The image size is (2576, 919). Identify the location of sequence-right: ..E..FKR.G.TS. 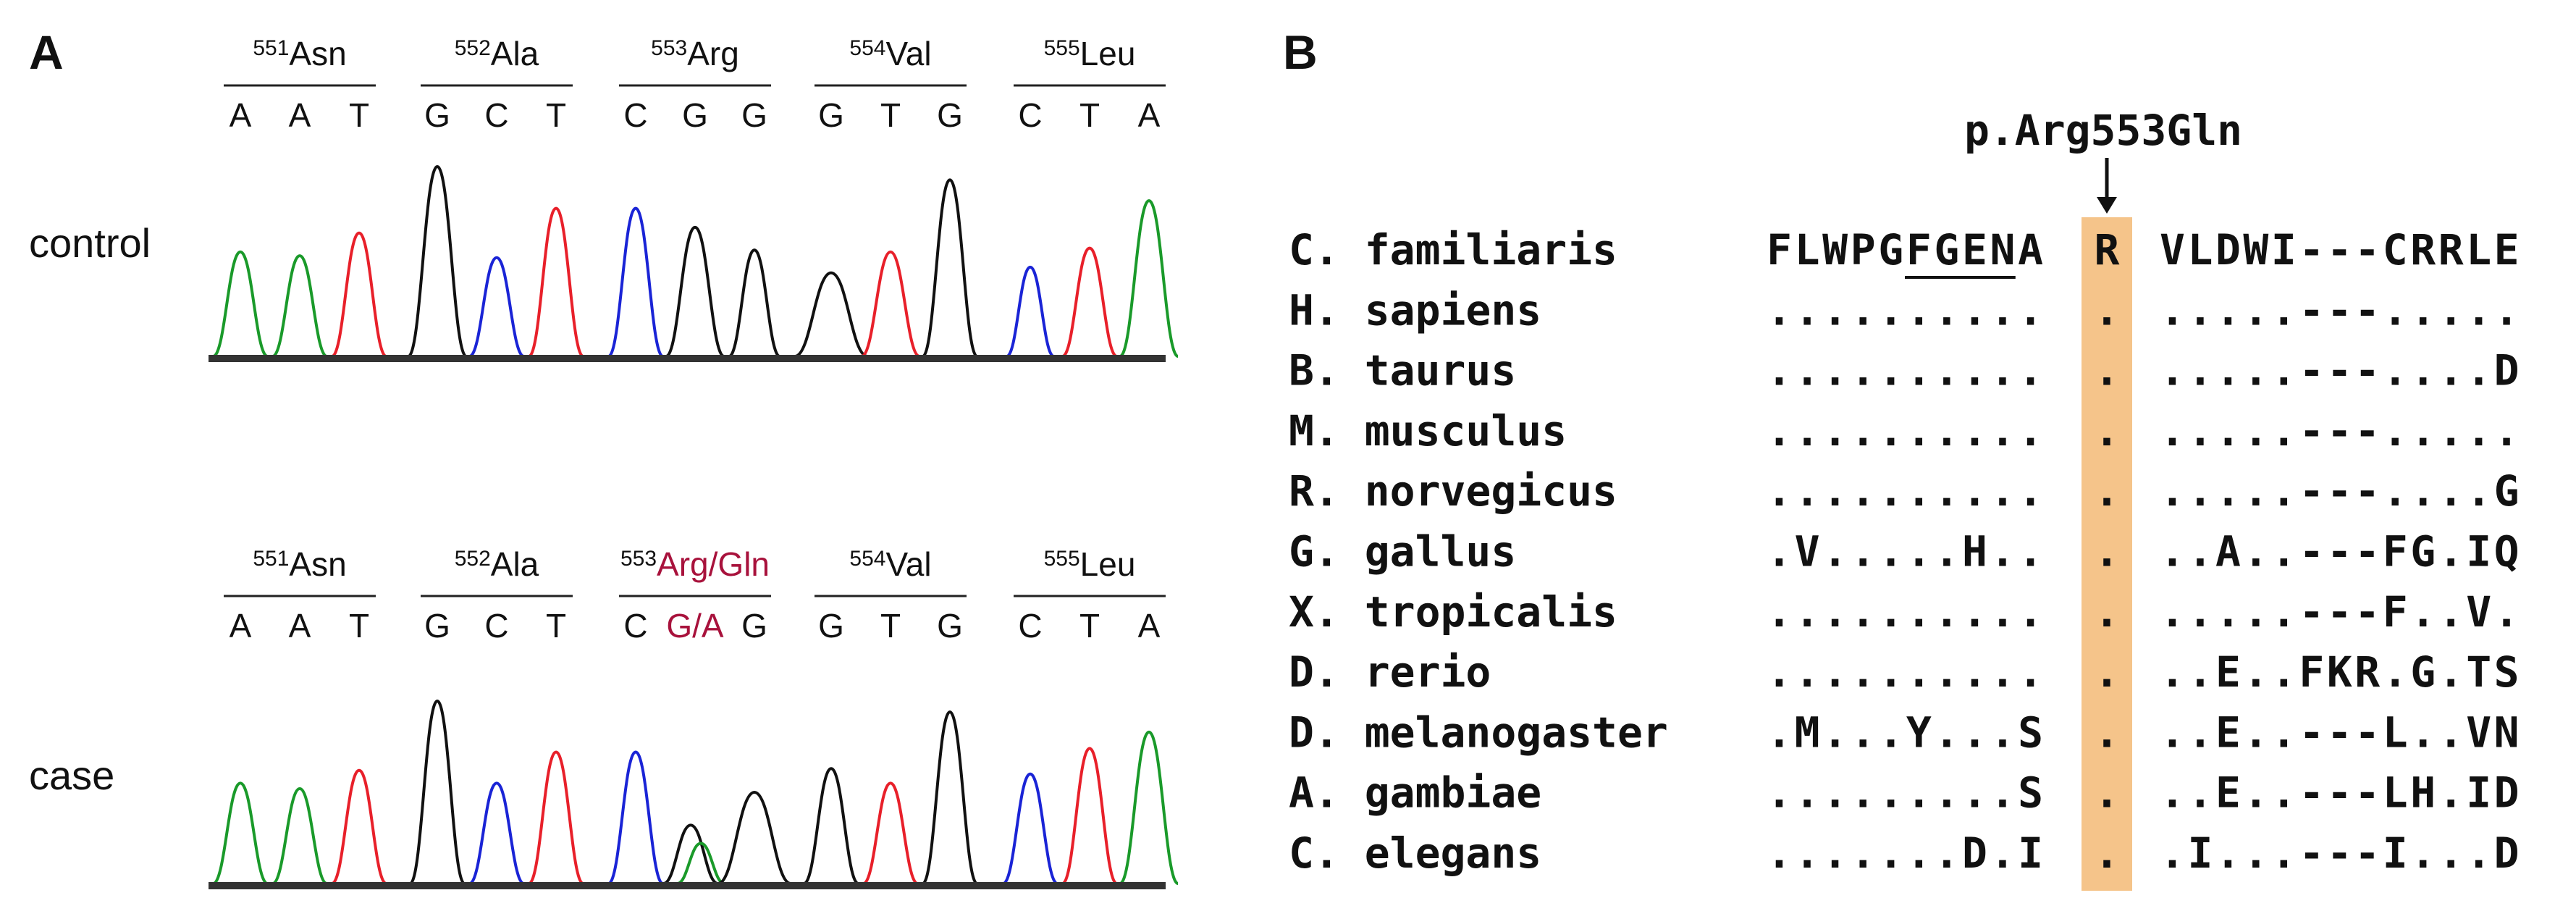
(2340, 672).